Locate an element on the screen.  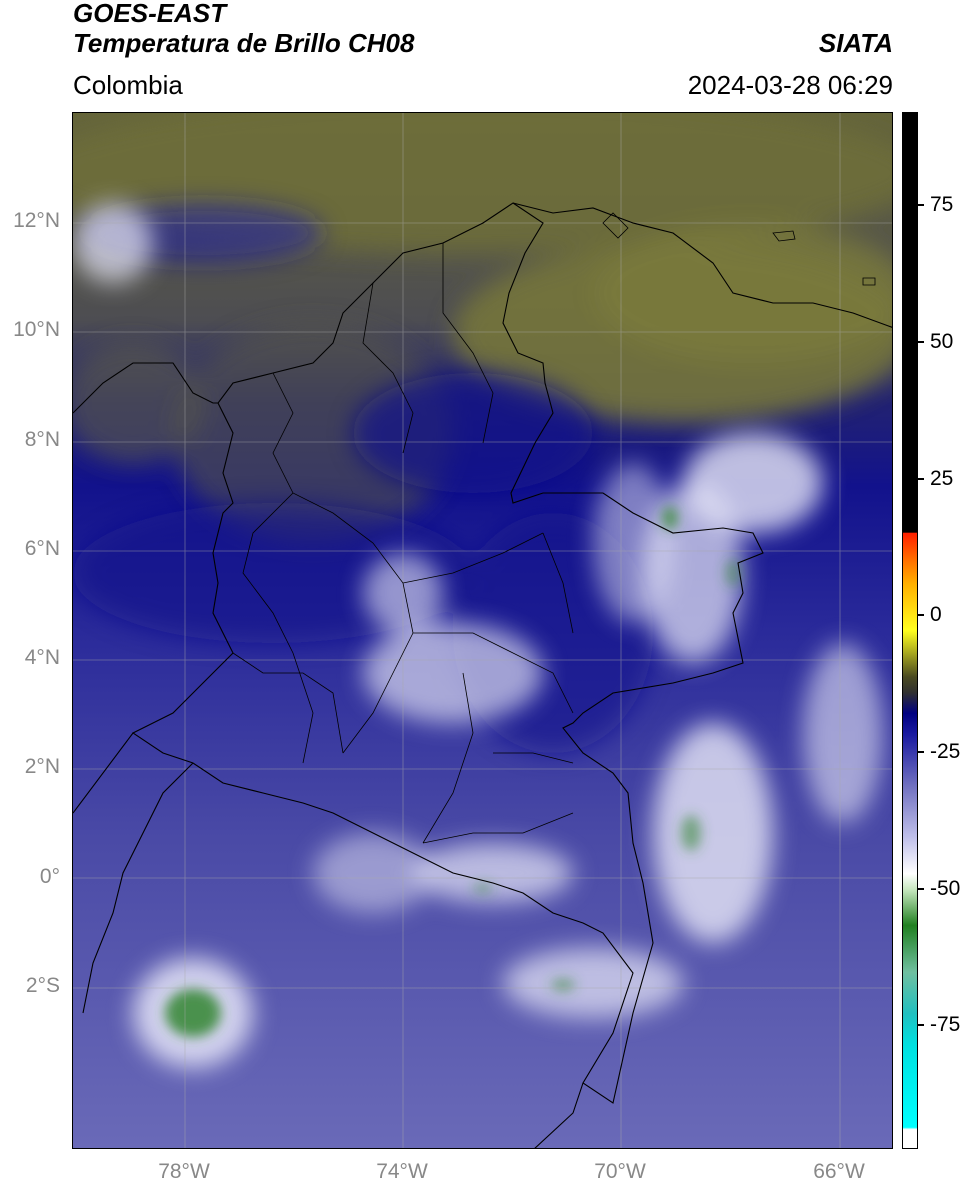
colorbar-label: 50 is located at coordinates (942, 341).